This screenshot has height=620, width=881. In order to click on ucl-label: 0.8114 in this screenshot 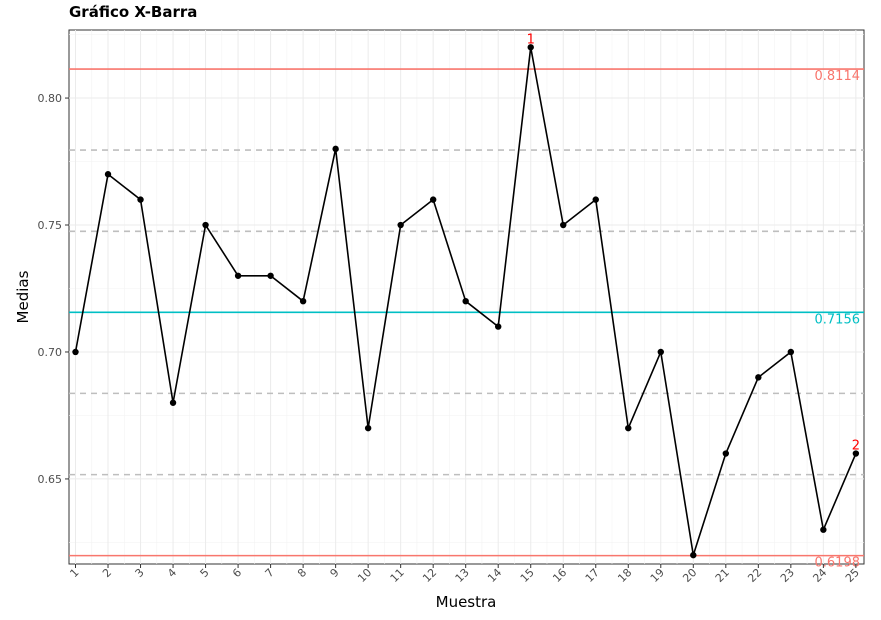, I will do `click(838, 76)`.